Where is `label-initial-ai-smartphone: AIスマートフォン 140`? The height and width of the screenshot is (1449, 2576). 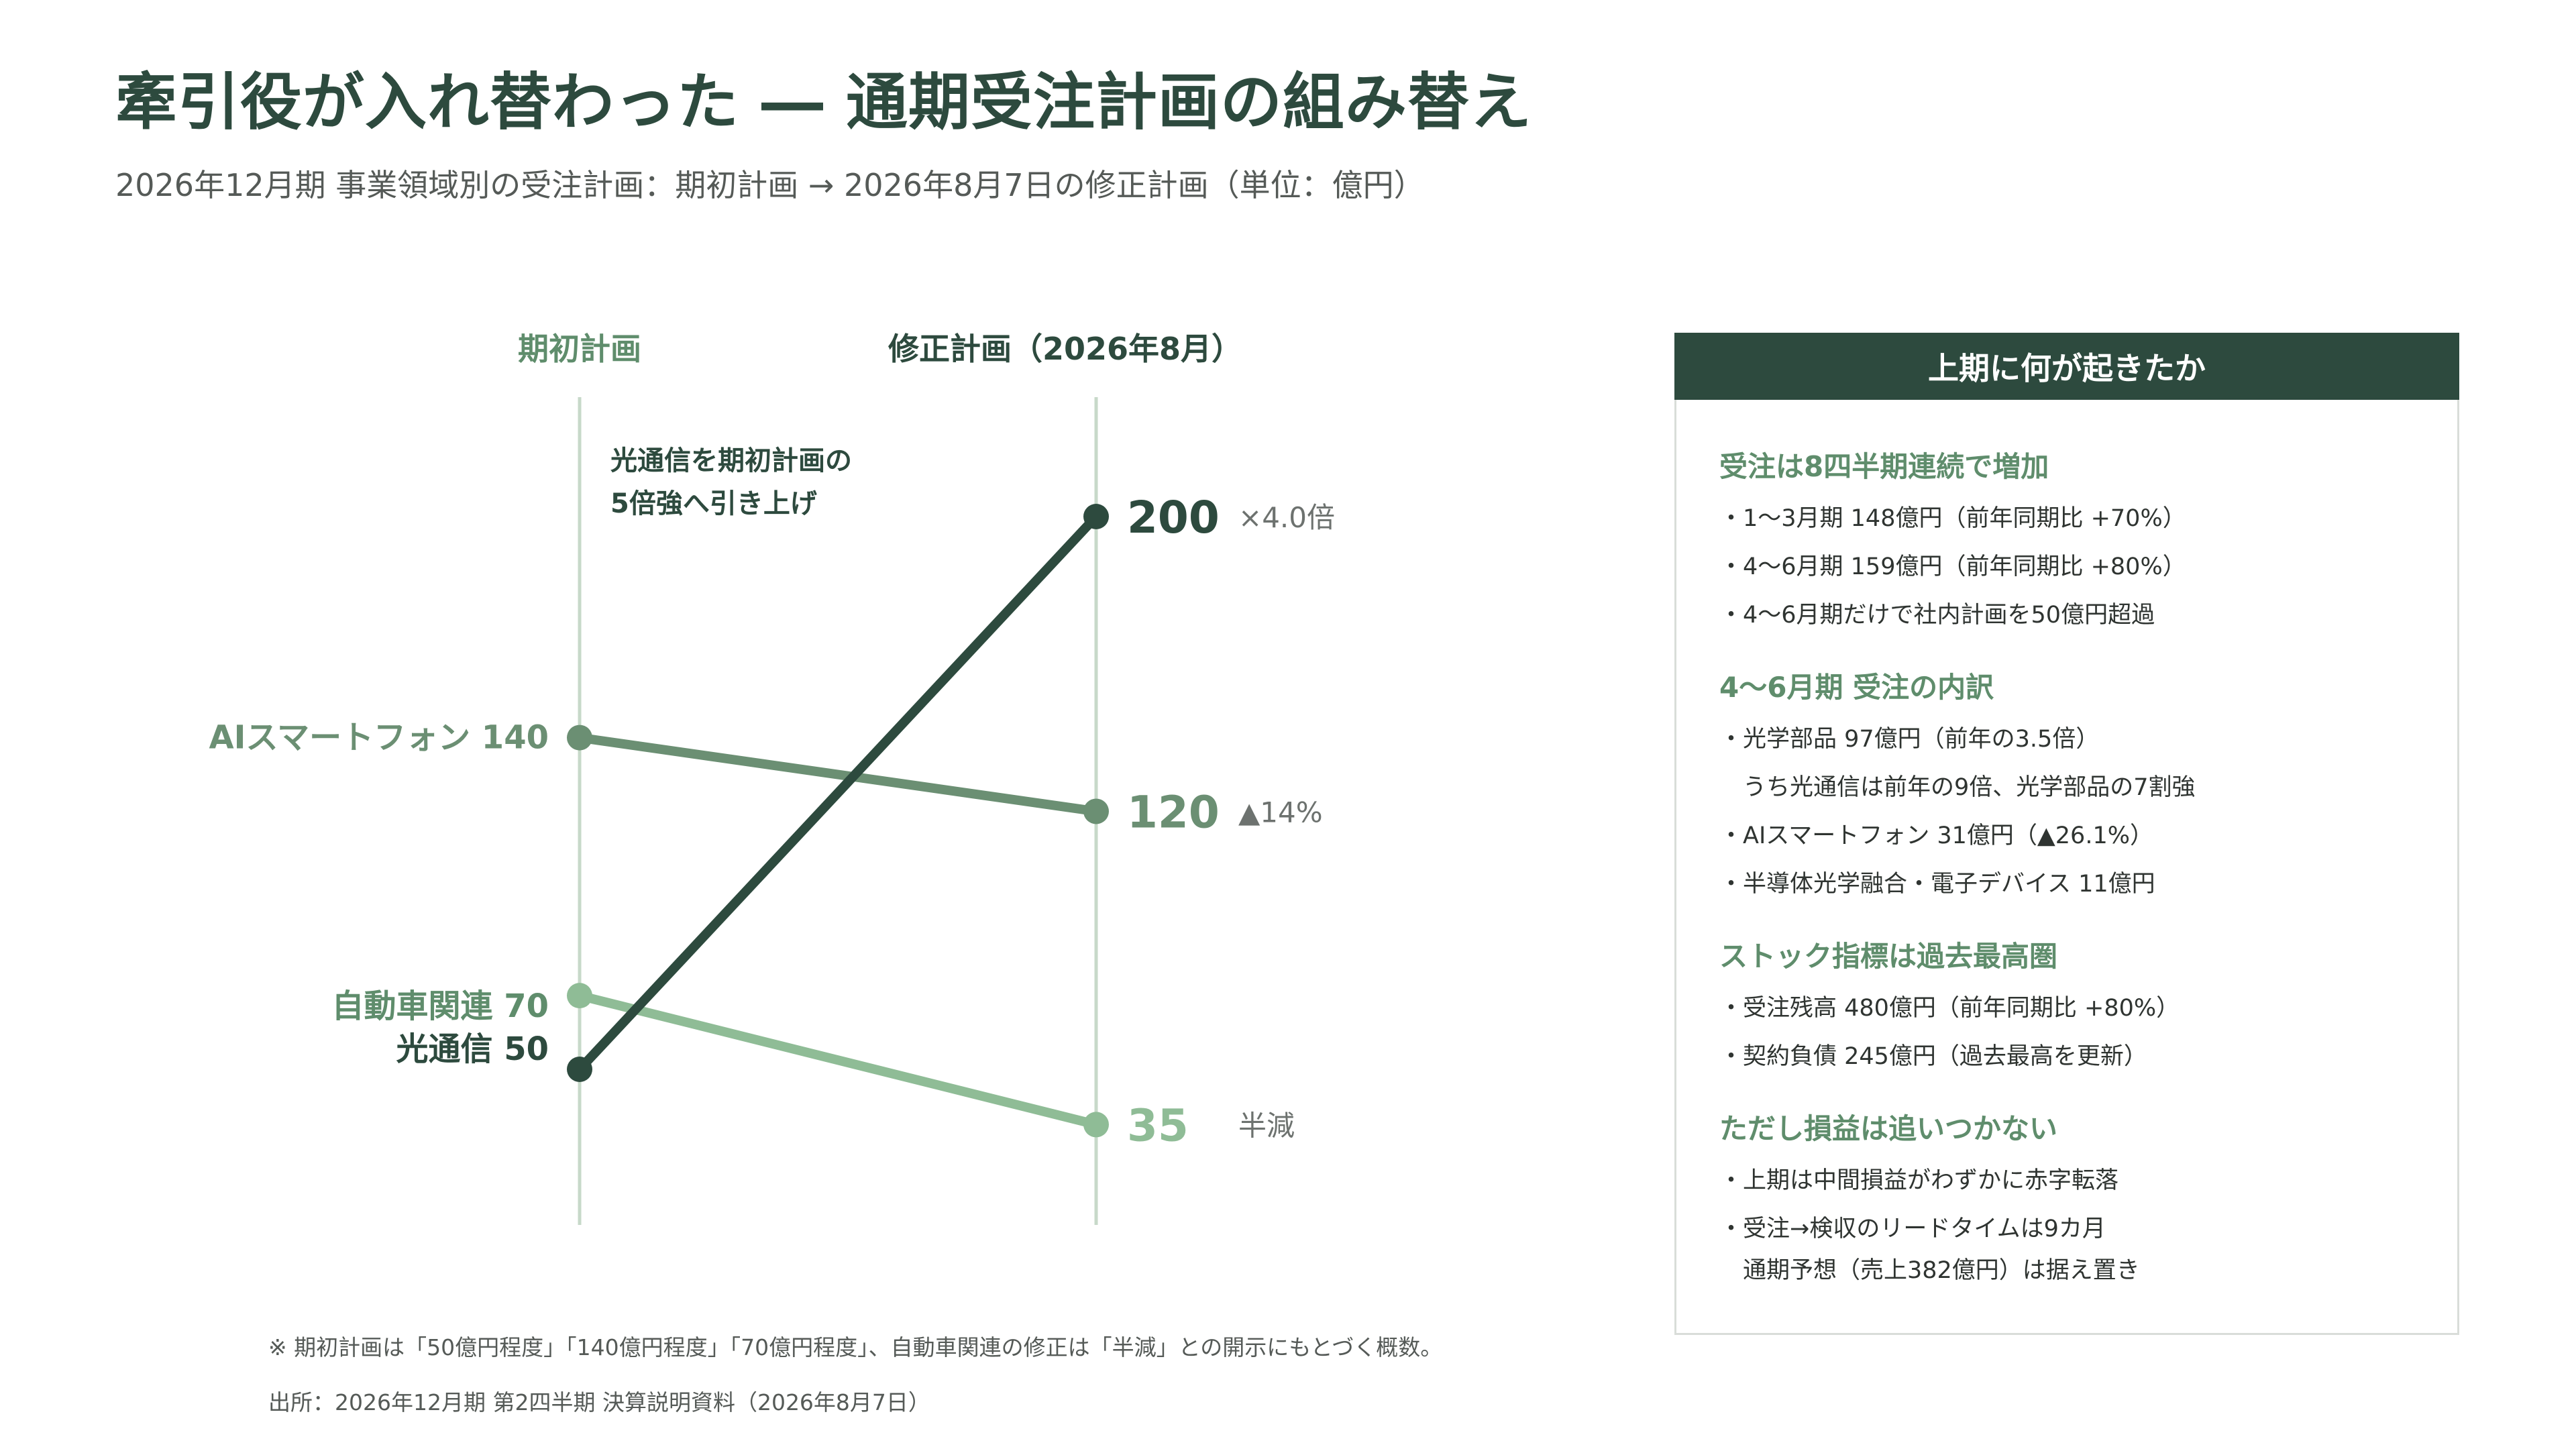
label-initial-ai-smartphone: AIスマートフォン 140 is located at coordinates (379, 738).